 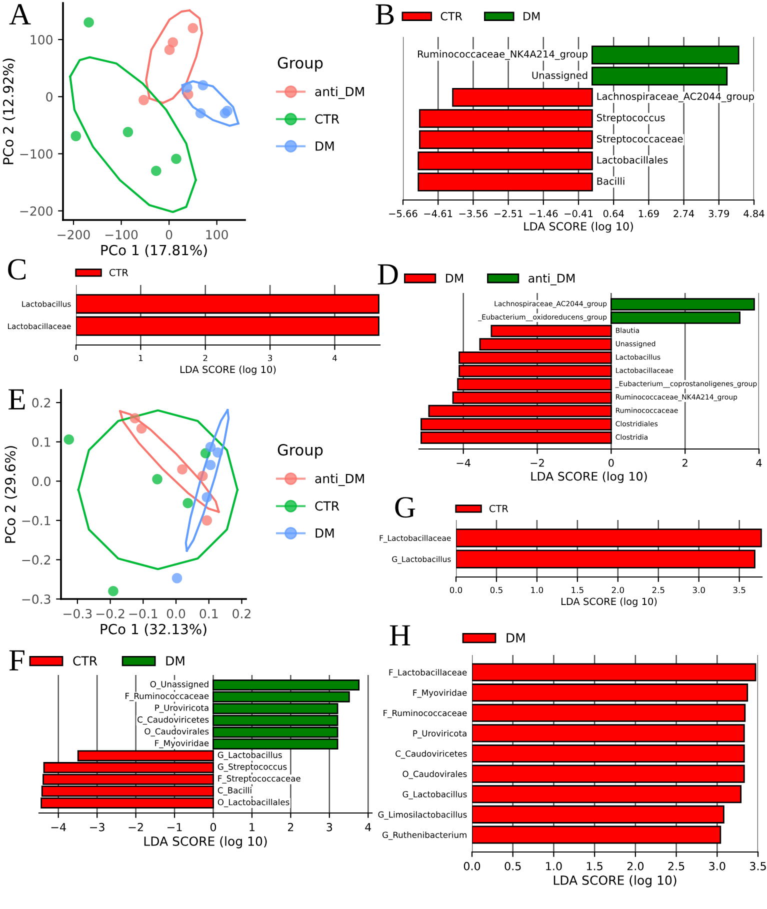 I want to click on chart-title: A, so click(x=20, y=14).